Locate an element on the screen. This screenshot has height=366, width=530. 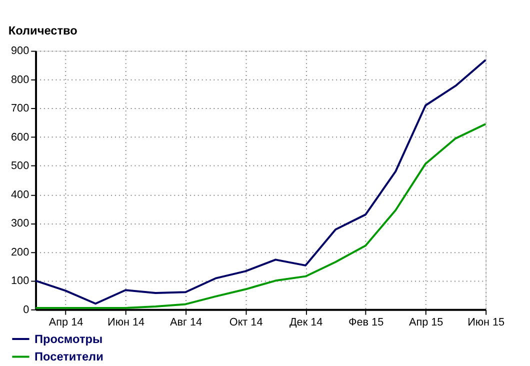
y-axis-title: Количество is located at coordinates (43, 31).